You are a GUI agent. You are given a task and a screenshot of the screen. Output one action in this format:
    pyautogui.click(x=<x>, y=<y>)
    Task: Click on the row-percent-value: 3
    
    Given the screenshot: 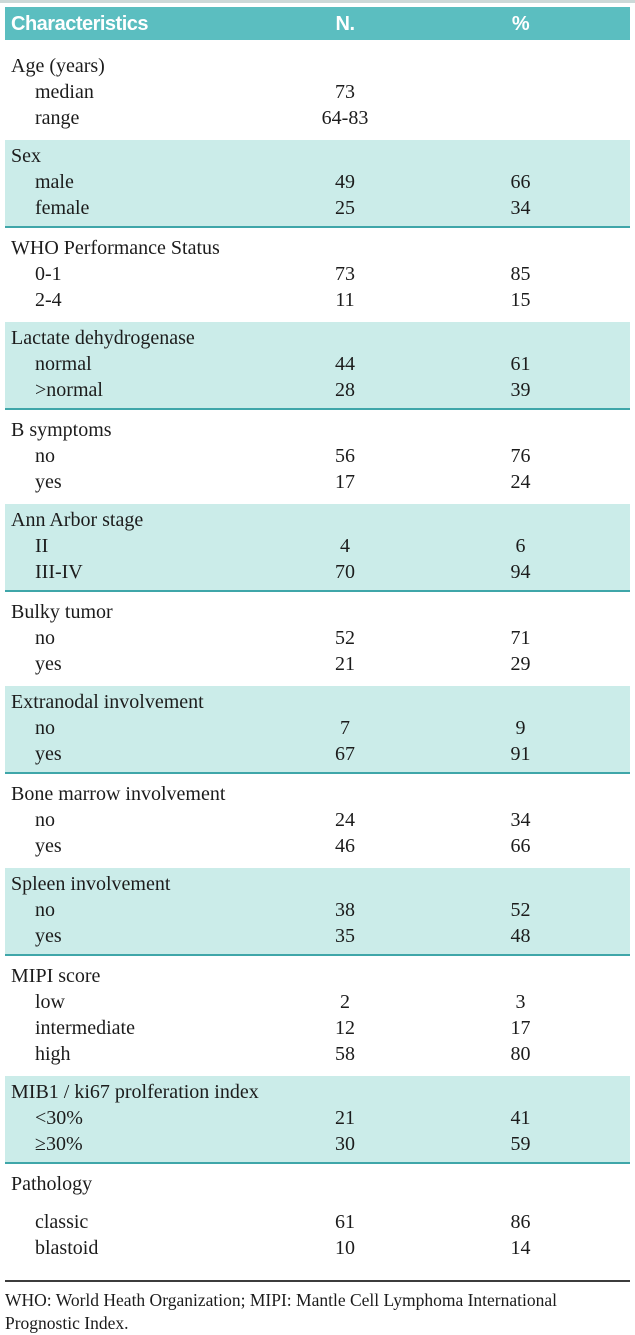 What is the action you would take?
    pyautogui.click(x=520, y=1002)
    